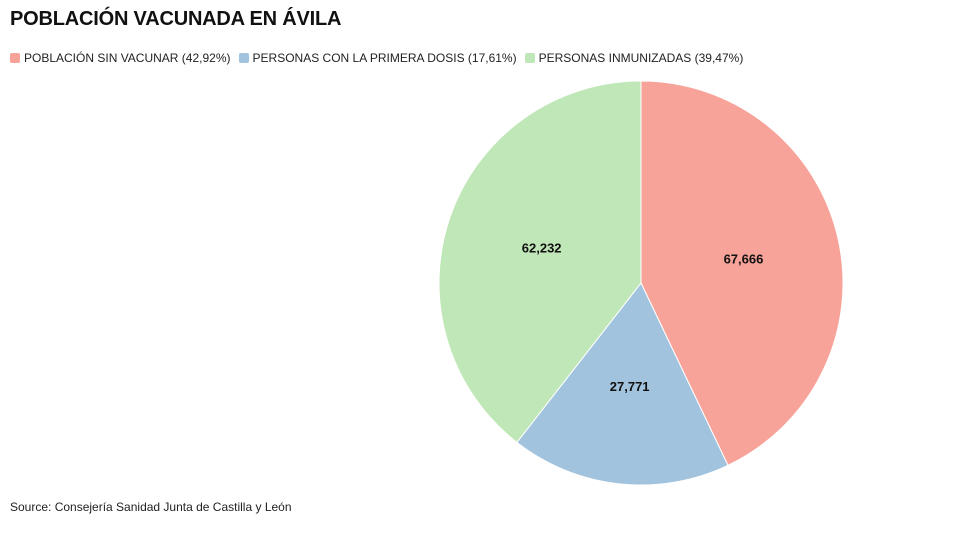  I want to click on legend-item-sin-vacunar: POBLACIÓN SIN VACUNAR (42,92%), so click(120, 58).